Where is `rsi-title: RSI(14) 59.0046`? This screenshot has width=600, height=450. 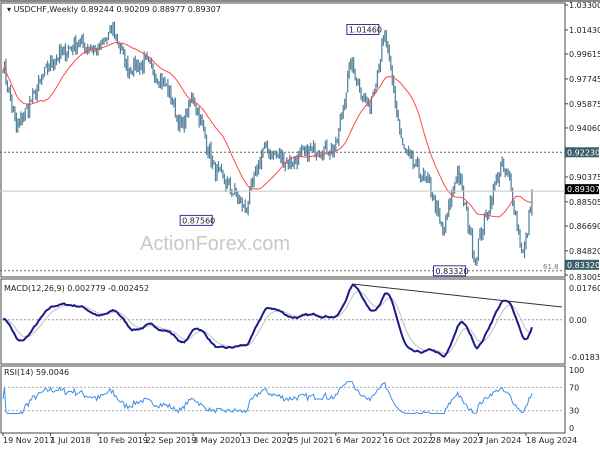
rsi-title: RSI(14) 59.0046 is located at coordinates (36, 372).